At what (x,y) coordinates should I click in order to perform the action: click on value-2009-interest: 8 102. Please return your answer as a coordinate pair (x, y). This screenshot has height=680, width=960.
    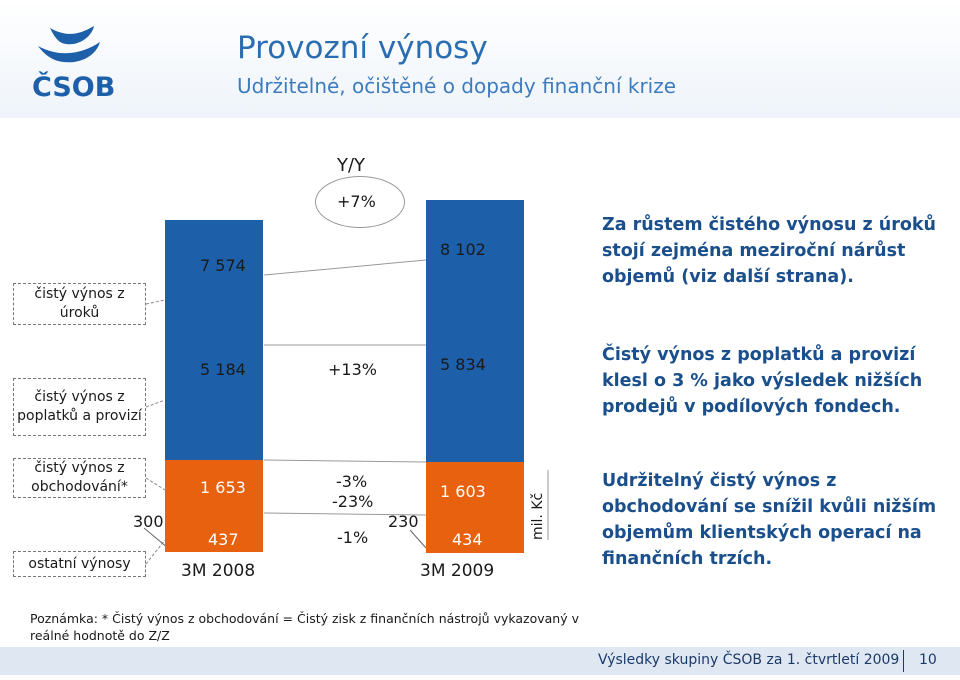
    Looking at the image, I should click on (463, 249).